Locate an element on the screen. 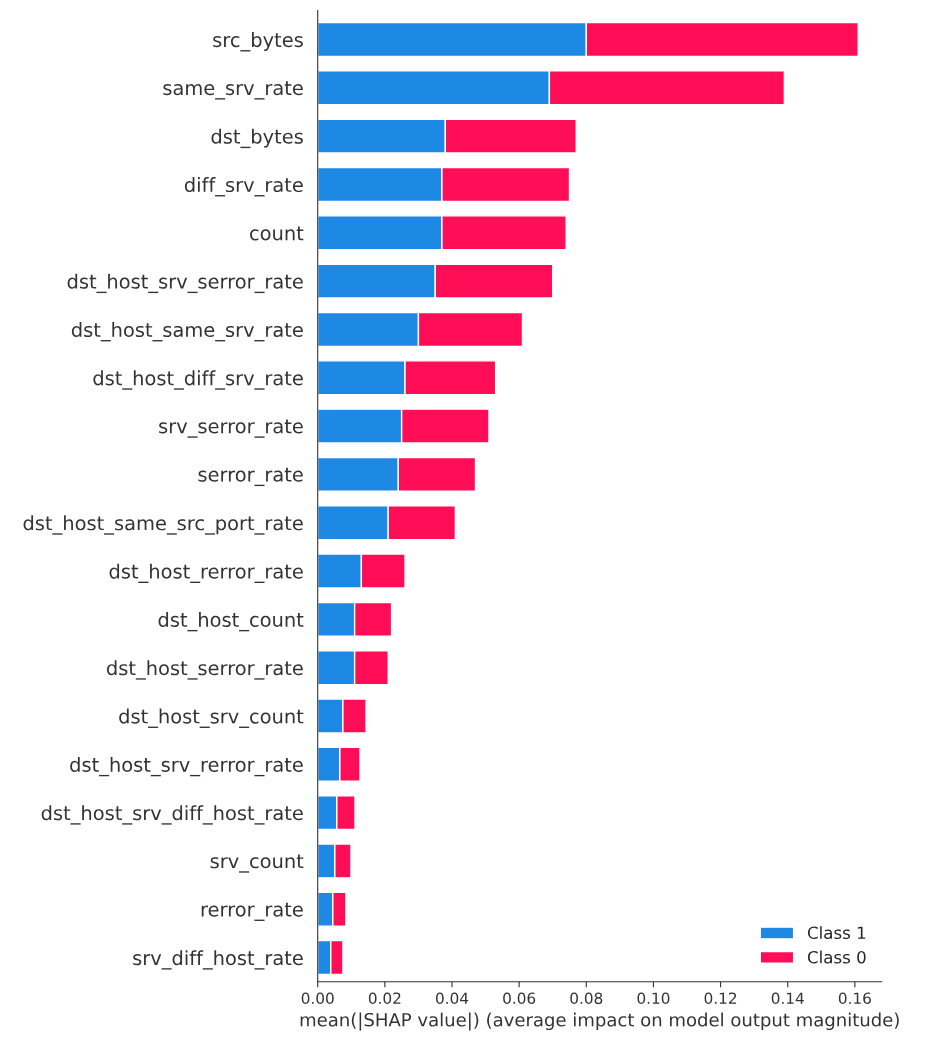 The height and width of the screenshot is (1050, 940). x-tick-label: 0.12 is located at coordinates (720, 998).